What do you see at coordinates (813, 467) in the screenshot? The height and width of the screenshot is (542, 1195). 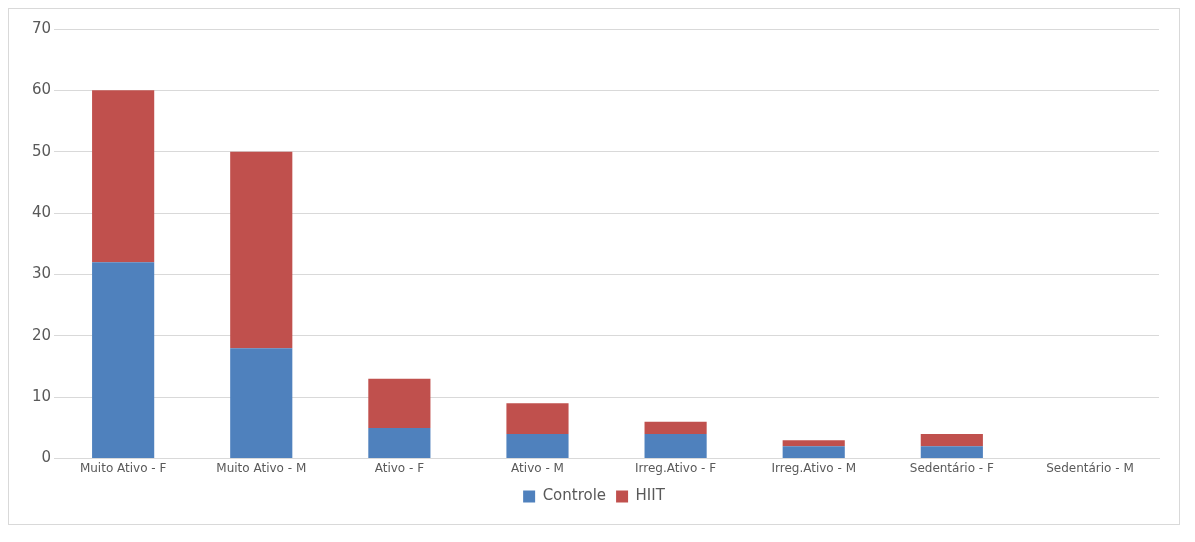 I see `x-tick-label: Irreg.Ativo - M` at bounding box center [813, 467].